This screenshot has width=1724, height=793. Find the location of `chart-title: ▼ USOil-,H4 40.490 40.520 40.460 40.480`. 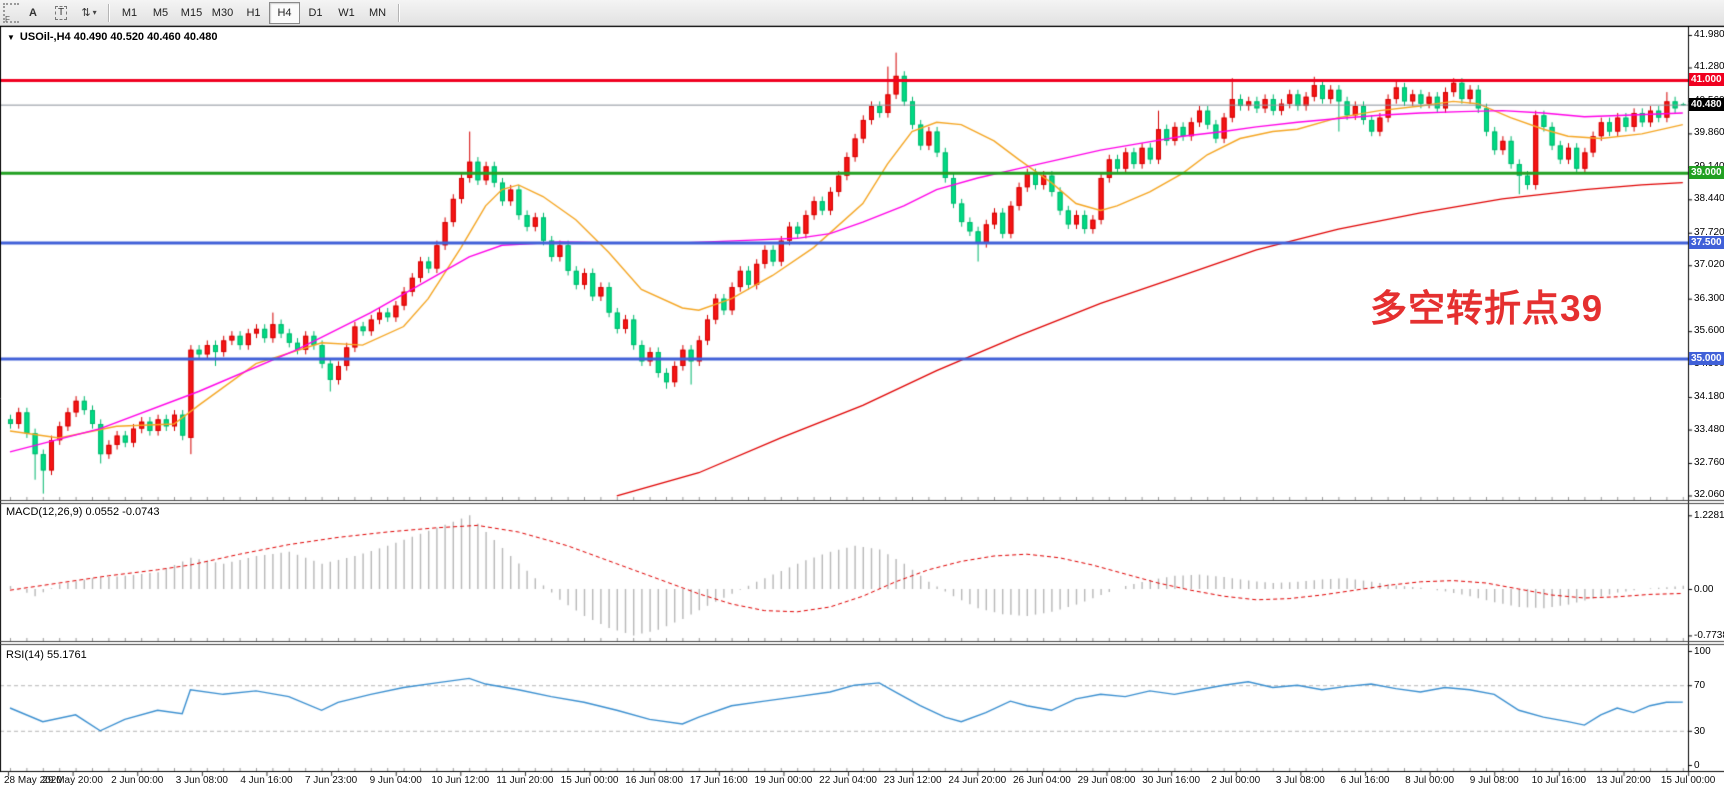

chart-title: ▼ USOil-,H4 40.490 40.520 40.460 40.480 is located at coordinates (112, 37).